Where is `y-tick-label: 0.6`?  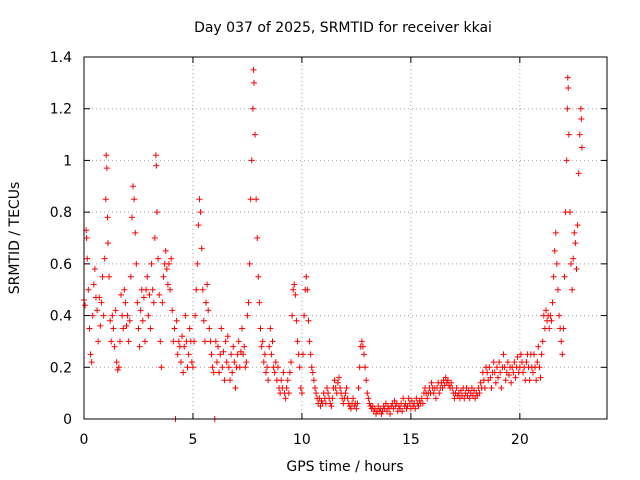
y-tick-label: 0.6 is located at coordinates (61, 265).